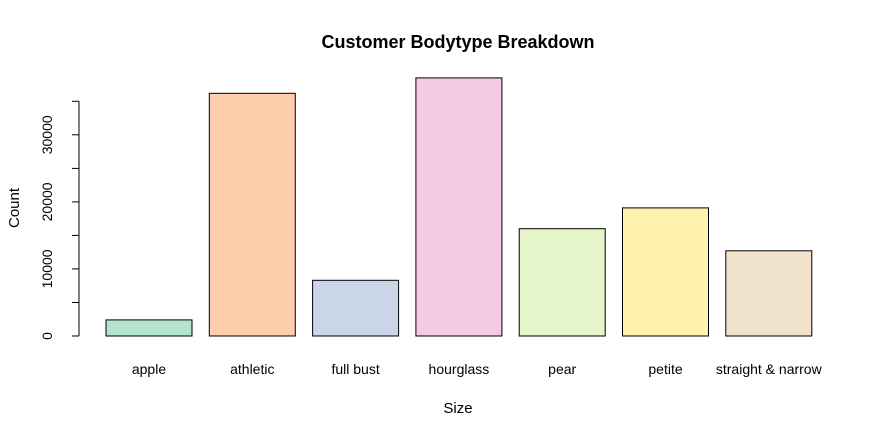 Image resolution: width=881 pixels, height=437 pixels. What do you see at coordinates (47, 201) in the screenshot?
I see `y-tick-label: 20000` at bounding box center [47, 201].